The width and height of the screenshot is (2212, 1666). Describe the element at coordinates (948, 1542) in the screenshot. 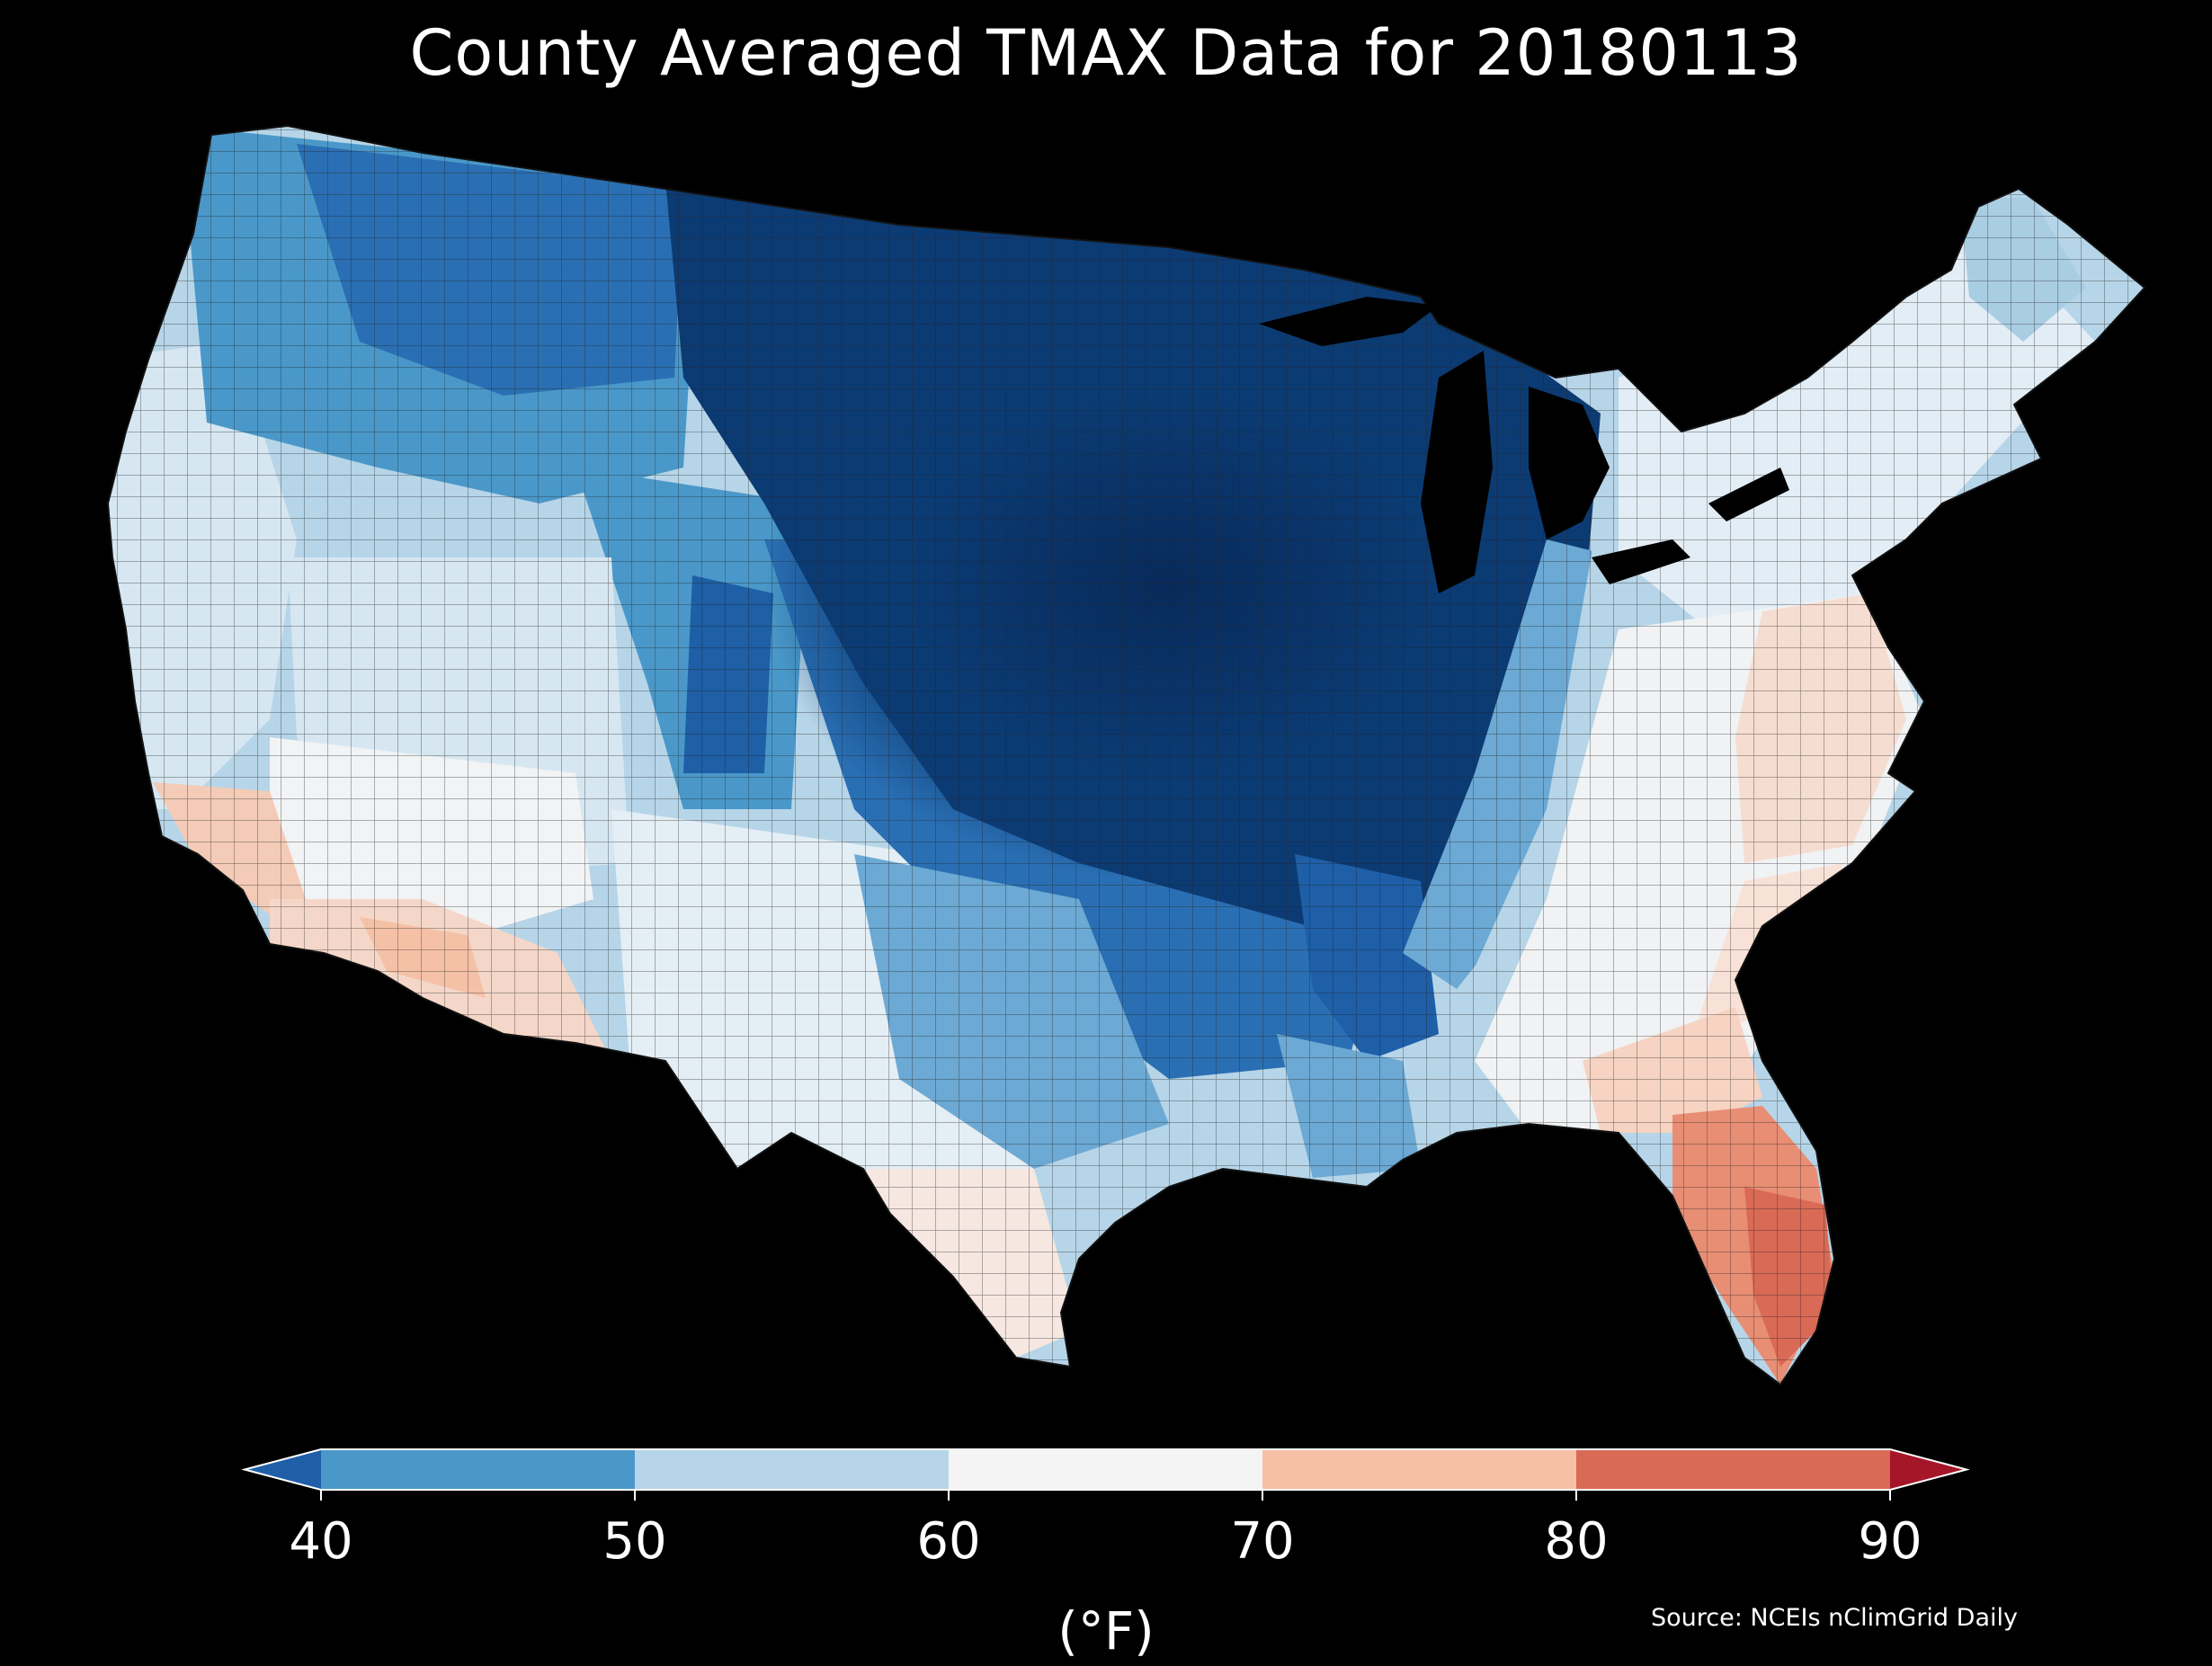

I see `colorbar-tick-60: 60` at that location.